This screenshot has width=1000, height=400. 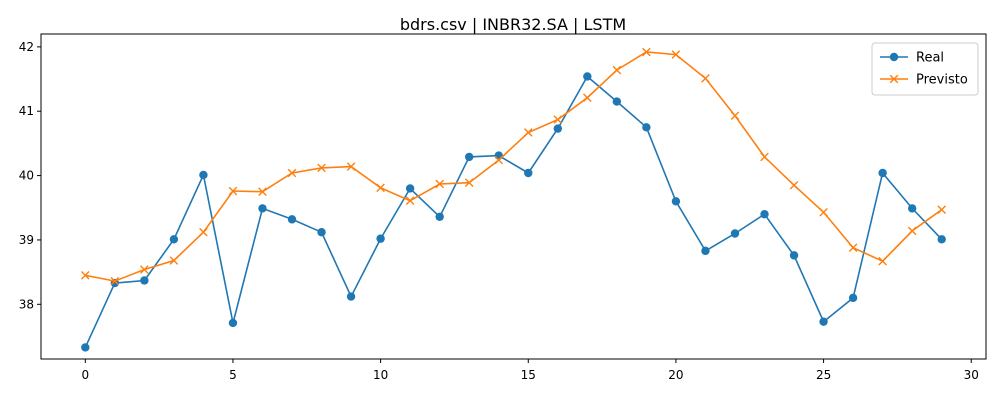 I want to click on legend: Real Previsto, so click(x=925, y=69).